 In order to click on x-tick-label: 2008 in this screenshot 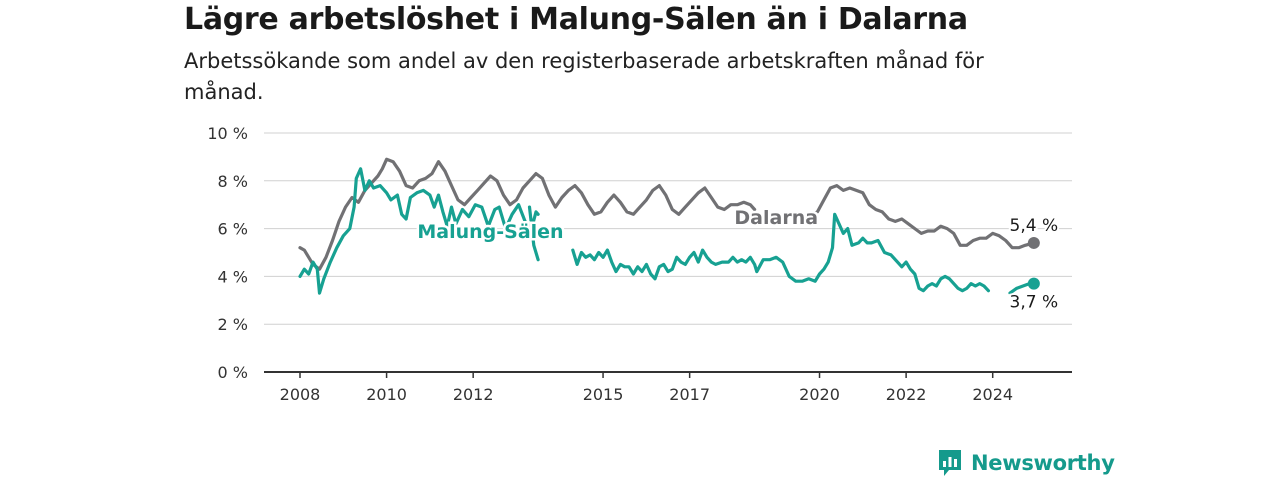, I will do `click(300, 394)`.